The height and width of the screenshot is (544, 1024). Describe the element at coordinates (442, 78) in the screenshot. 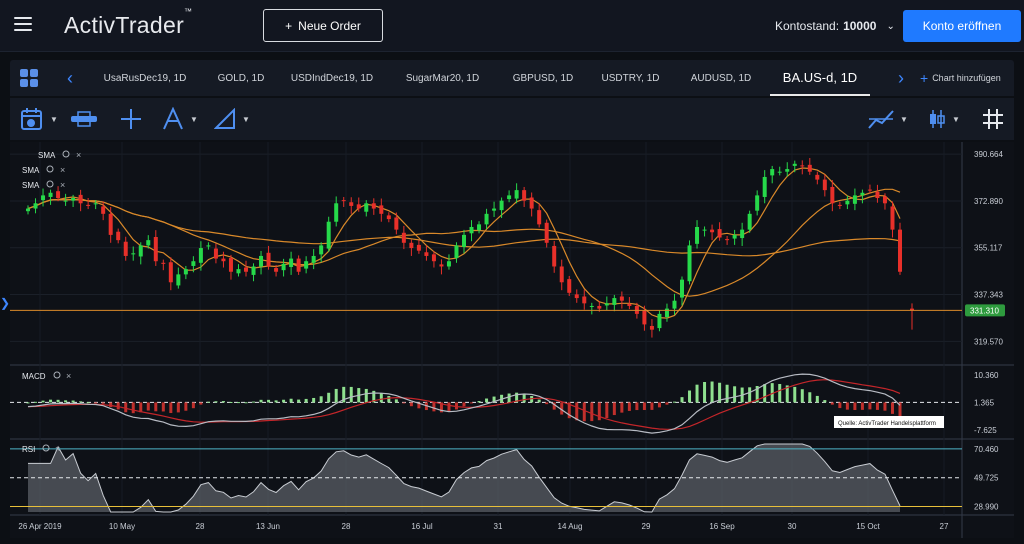

I see `tab-sugarmar20: SugarMar20, 1D` at that location.